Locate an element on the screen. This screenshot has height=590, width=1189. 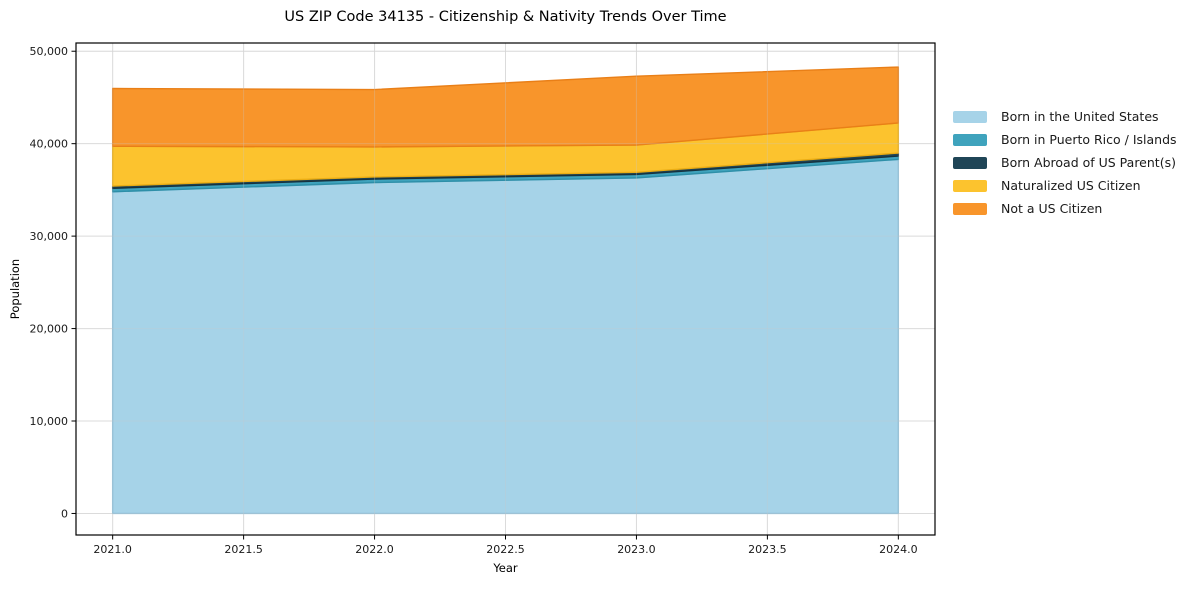
y-tick-label: 40,000 is located at coordinates (49, 143).